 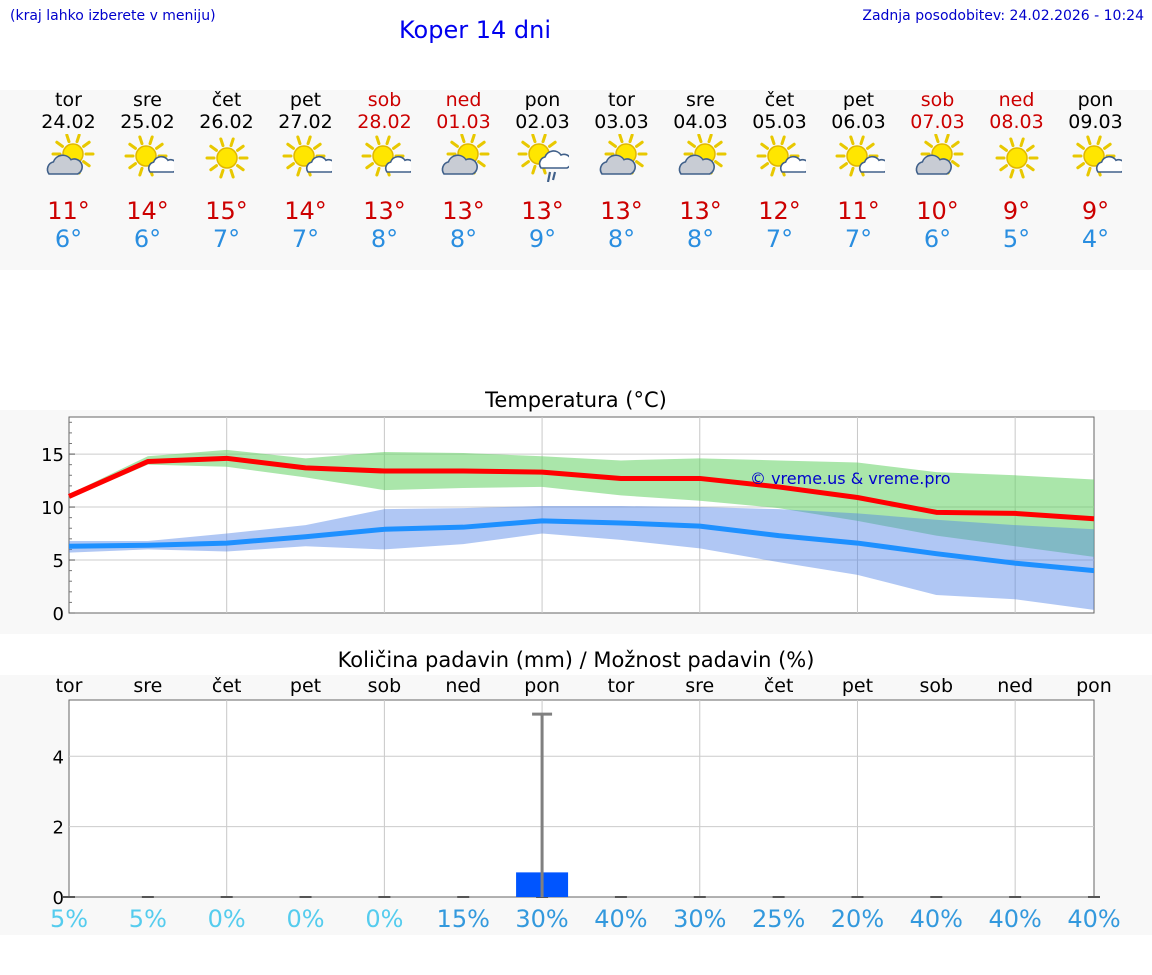 What do you see at coordinates (226, 211) in the screenshot?
I see `max-temperature: 15°` at bounding box center [226, 211].